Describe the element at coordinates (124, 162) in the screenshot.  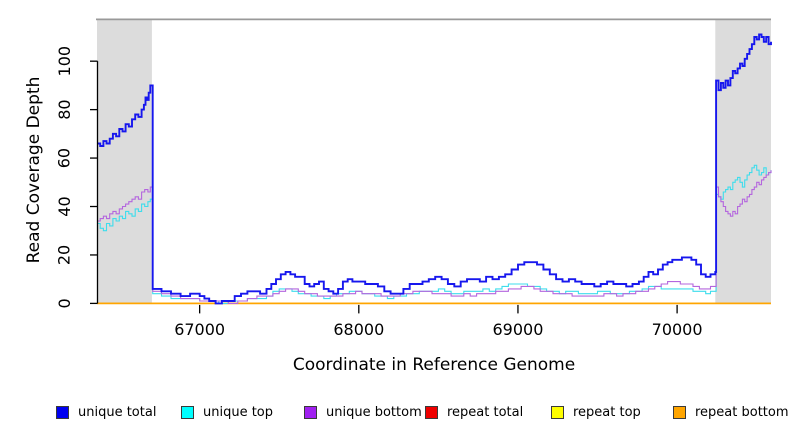
I see `left-masked-region` at that location.